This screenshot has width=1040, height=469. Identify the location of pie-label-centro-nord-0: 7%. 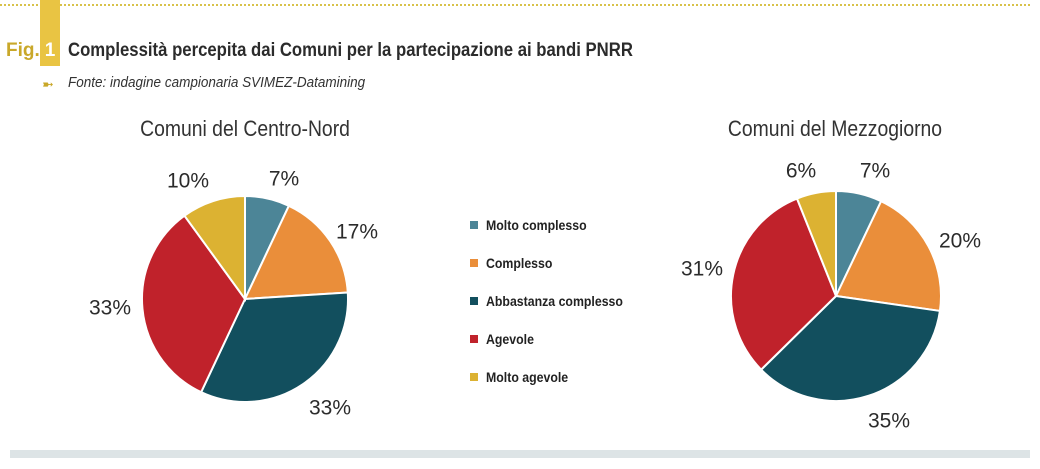
(284, 179).